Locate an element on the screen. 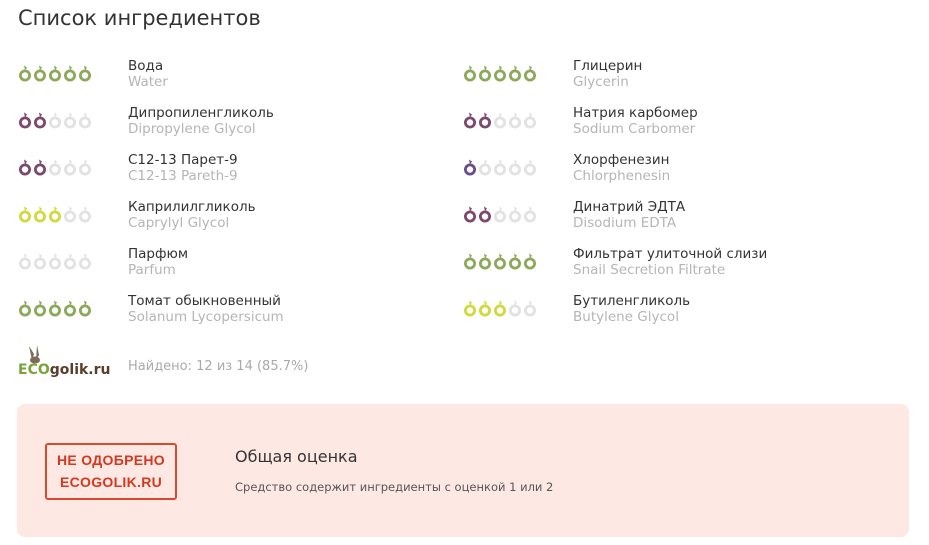  ingredient-row: Хлорфенезин Chlorphenesin is located at coordinates (678, 175).